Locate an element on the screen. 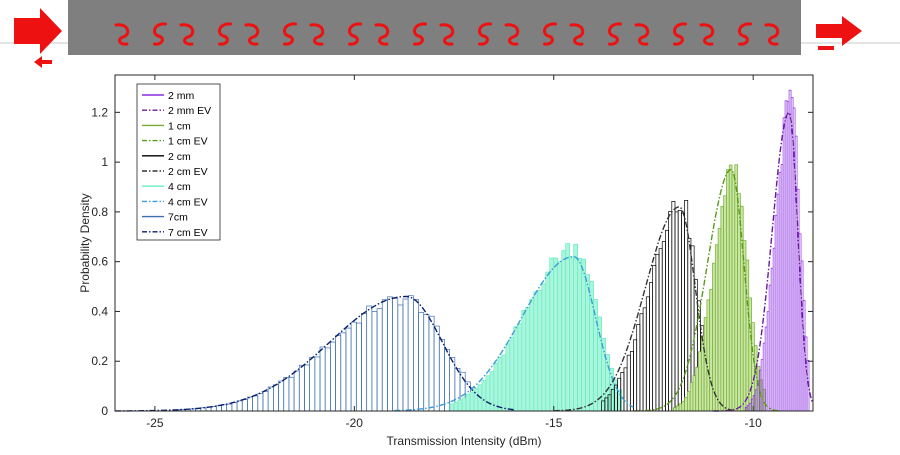  swirl-row is located at coordinates (447, 34).